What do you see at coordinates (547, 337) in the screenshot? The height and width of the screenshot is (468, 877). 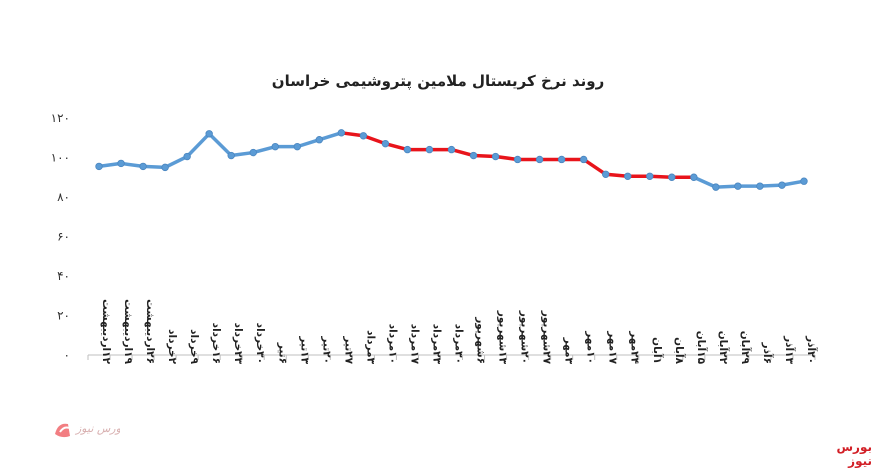 I see `x-tick-label: ۲۷شهریور` at bounding box center [547, 337].